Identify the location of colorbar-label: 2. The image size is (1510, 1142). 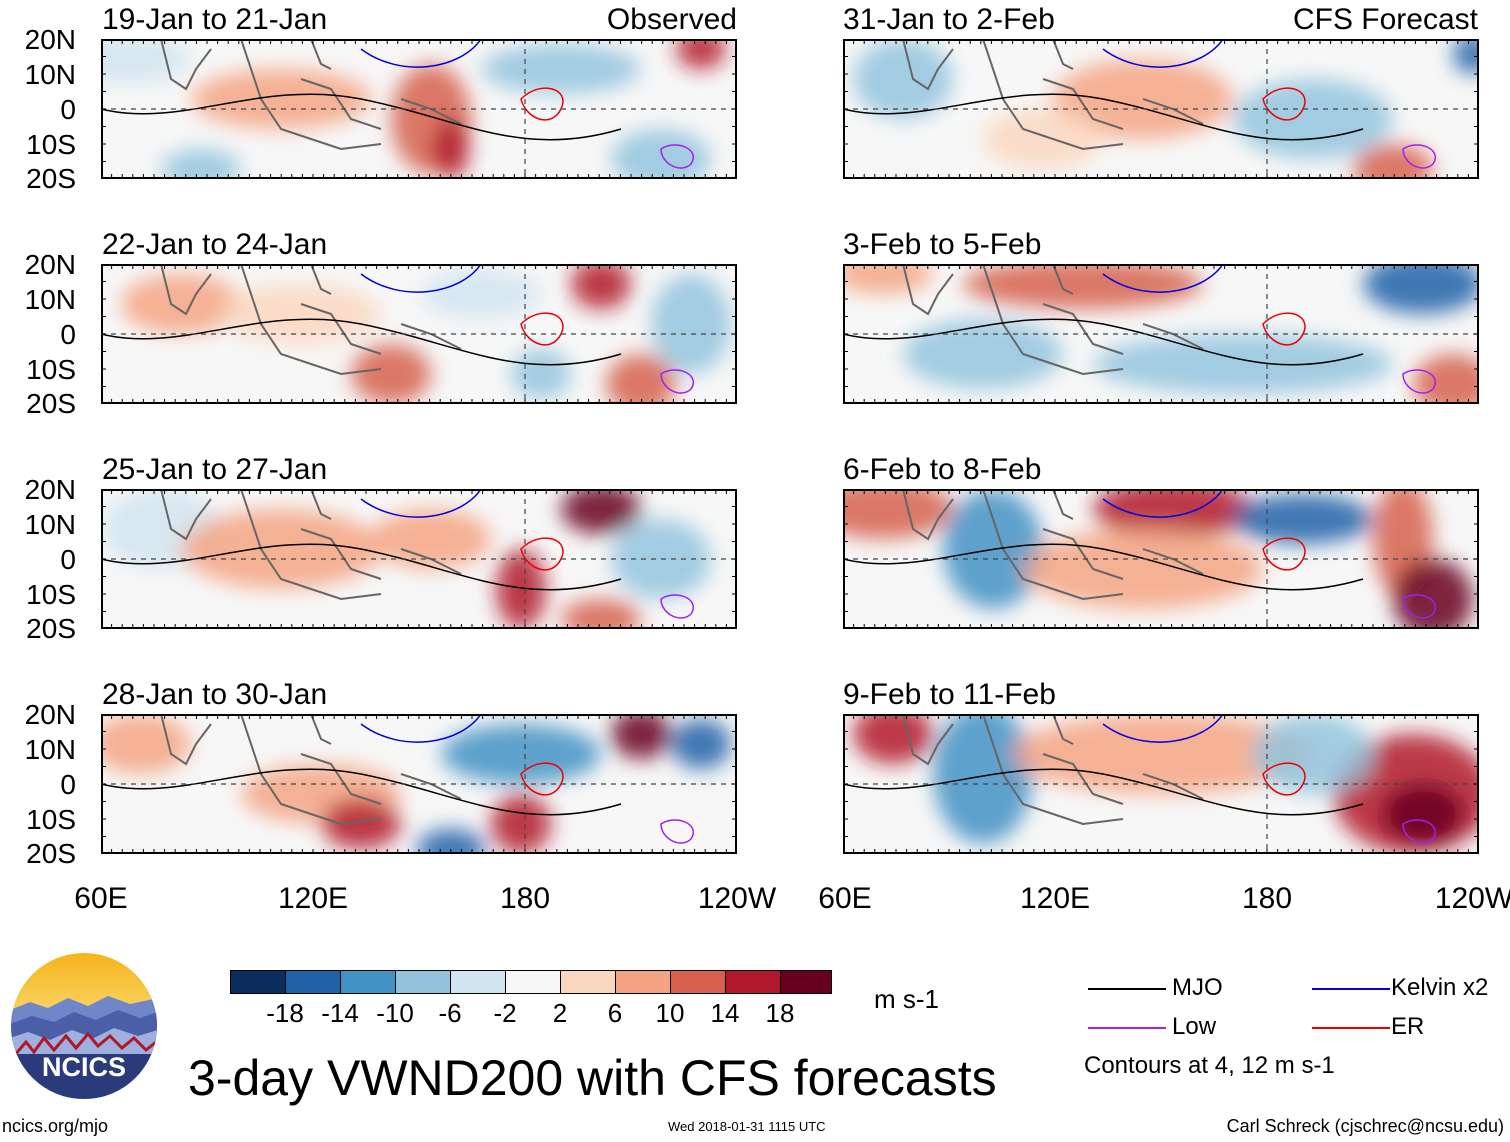
(560, 1013).